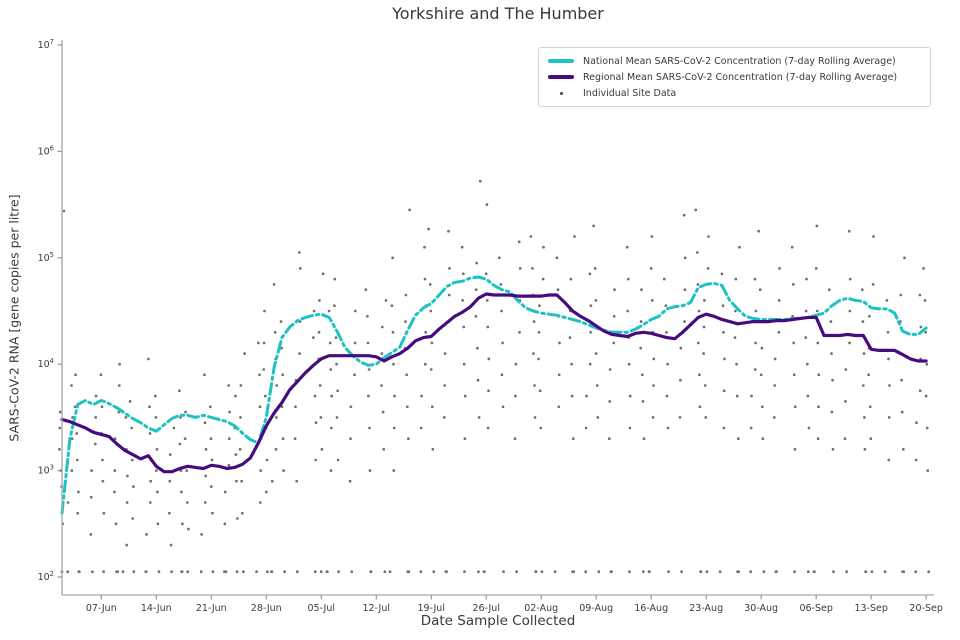  I want to click on y-tick-label: 10⁴, so click(46, 363).